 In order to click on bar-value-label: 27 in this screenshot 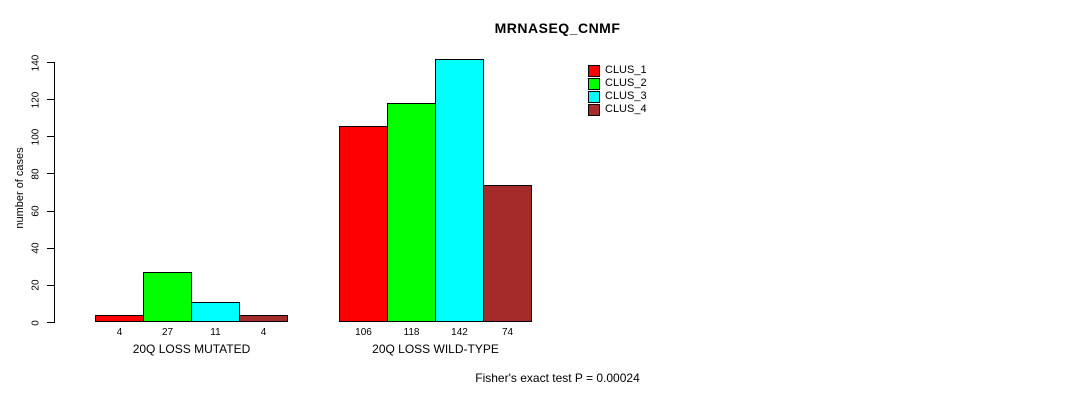, I will do `click(167, 332)`.